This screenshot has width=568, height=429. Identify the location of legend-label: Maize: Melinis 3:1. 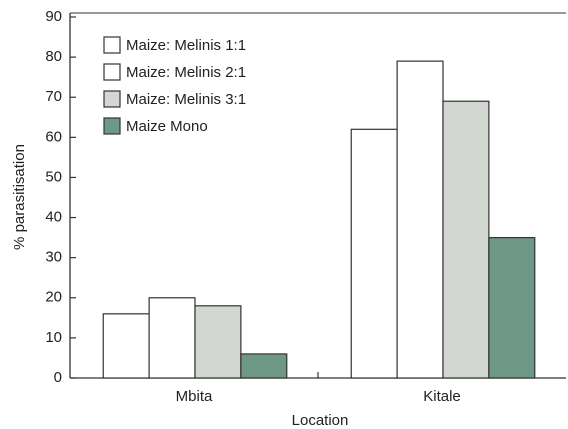
(186, 99).